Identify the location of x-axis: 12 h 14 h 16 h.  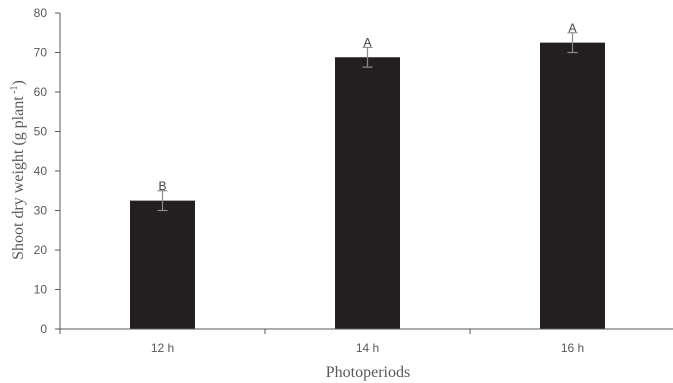
(366, 341).